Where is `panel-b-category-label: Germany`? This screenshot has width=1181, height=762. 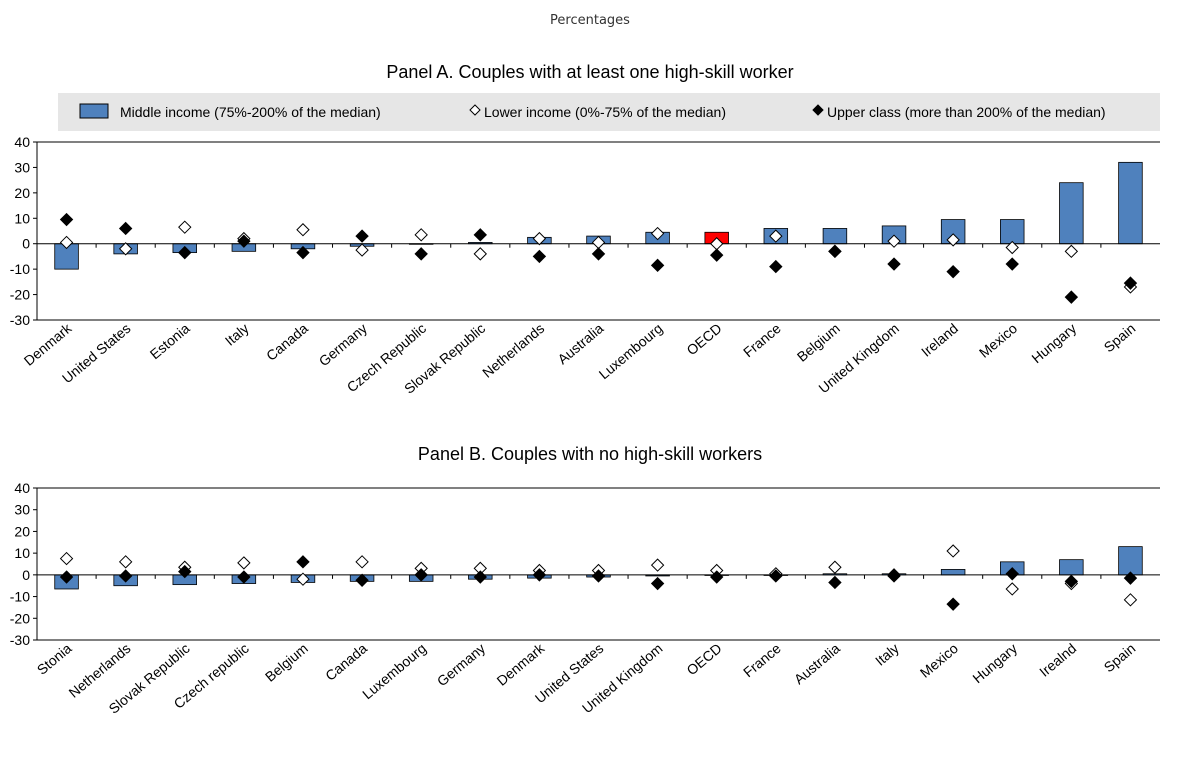
panel-b-category-label: Germany is located at coordinates (461, 664).